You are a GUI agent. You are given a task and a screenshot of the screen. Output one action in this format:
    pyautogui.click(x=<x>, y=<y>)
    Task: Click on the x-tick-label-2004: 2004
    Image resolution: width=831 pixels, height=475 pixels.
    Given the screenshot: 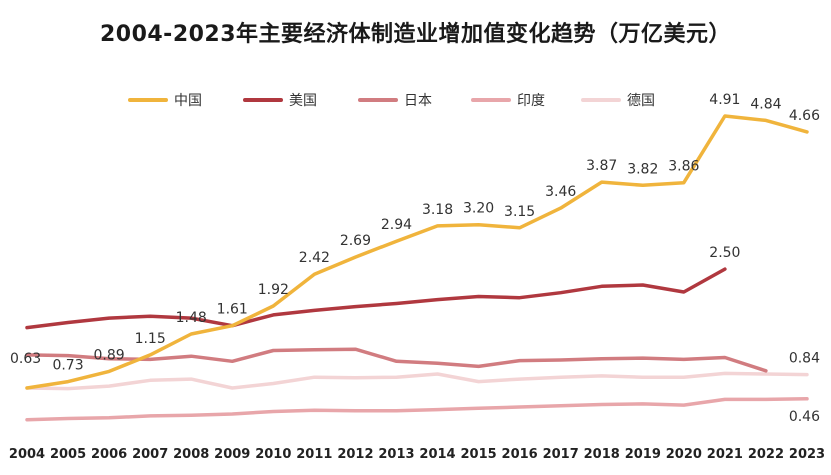 What is the action you would take?
    pyautogui.click(x=27, y=454)
    